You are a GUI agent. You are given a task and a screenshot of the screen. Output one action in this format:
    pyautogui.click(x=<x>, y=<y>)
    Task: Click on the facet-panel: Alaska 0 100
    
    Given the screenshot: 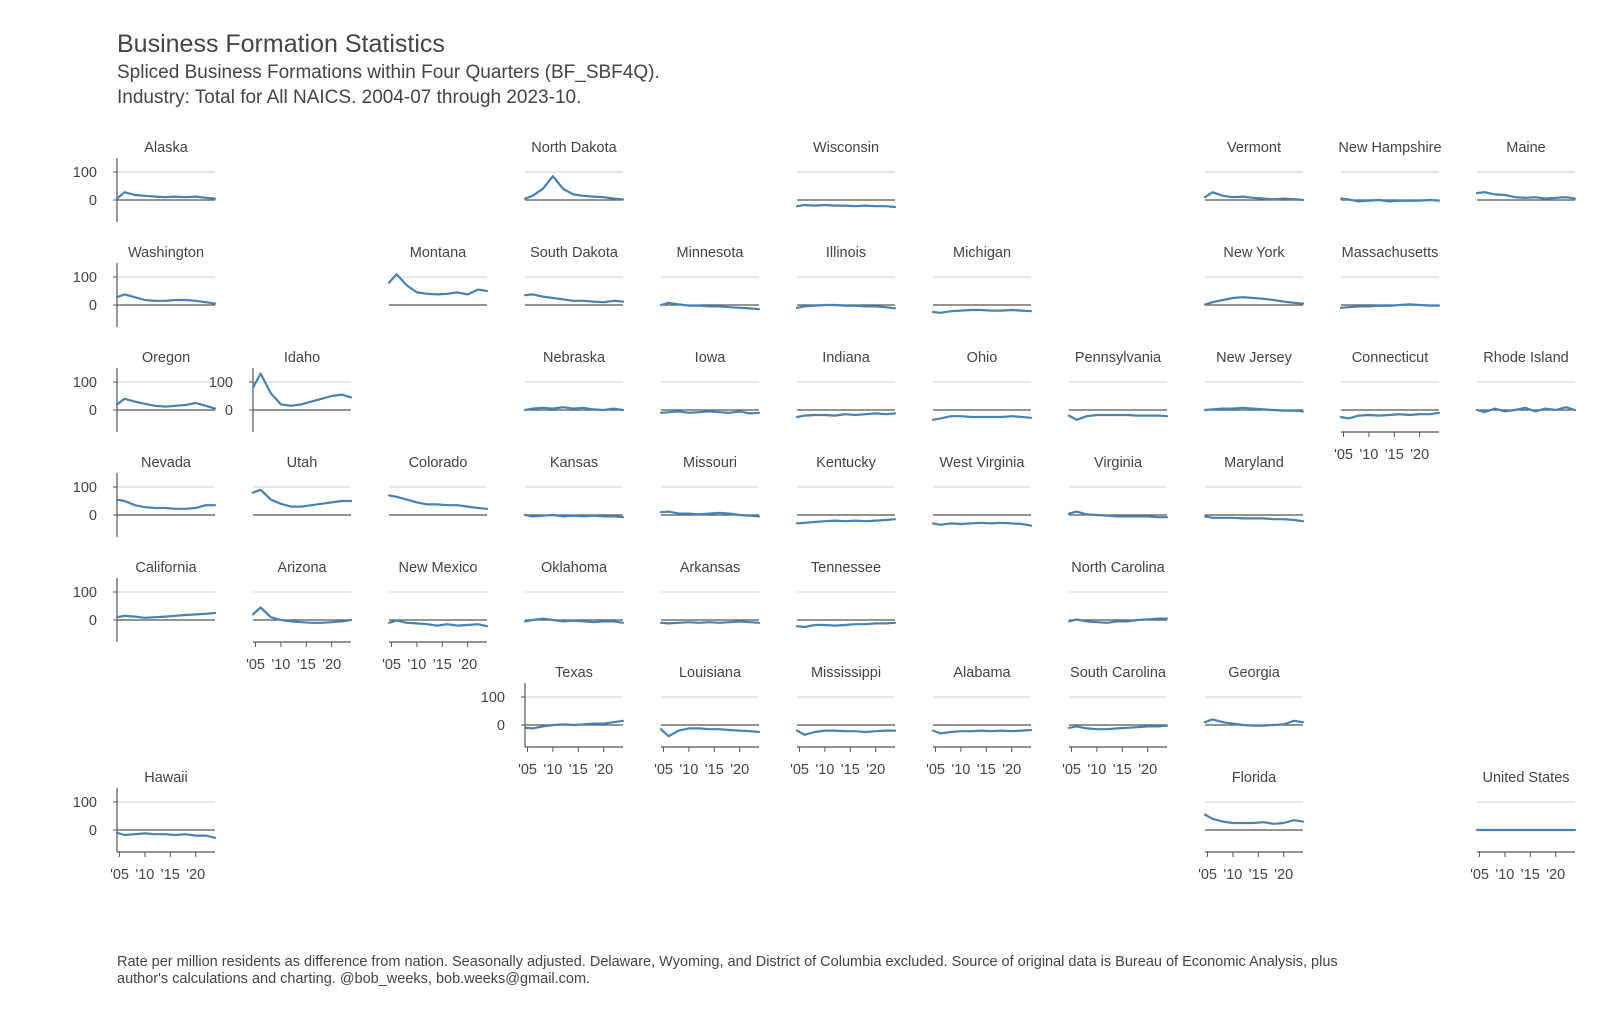 What is the action you would take?
    pyautogui.click(x=145, y=181)
    